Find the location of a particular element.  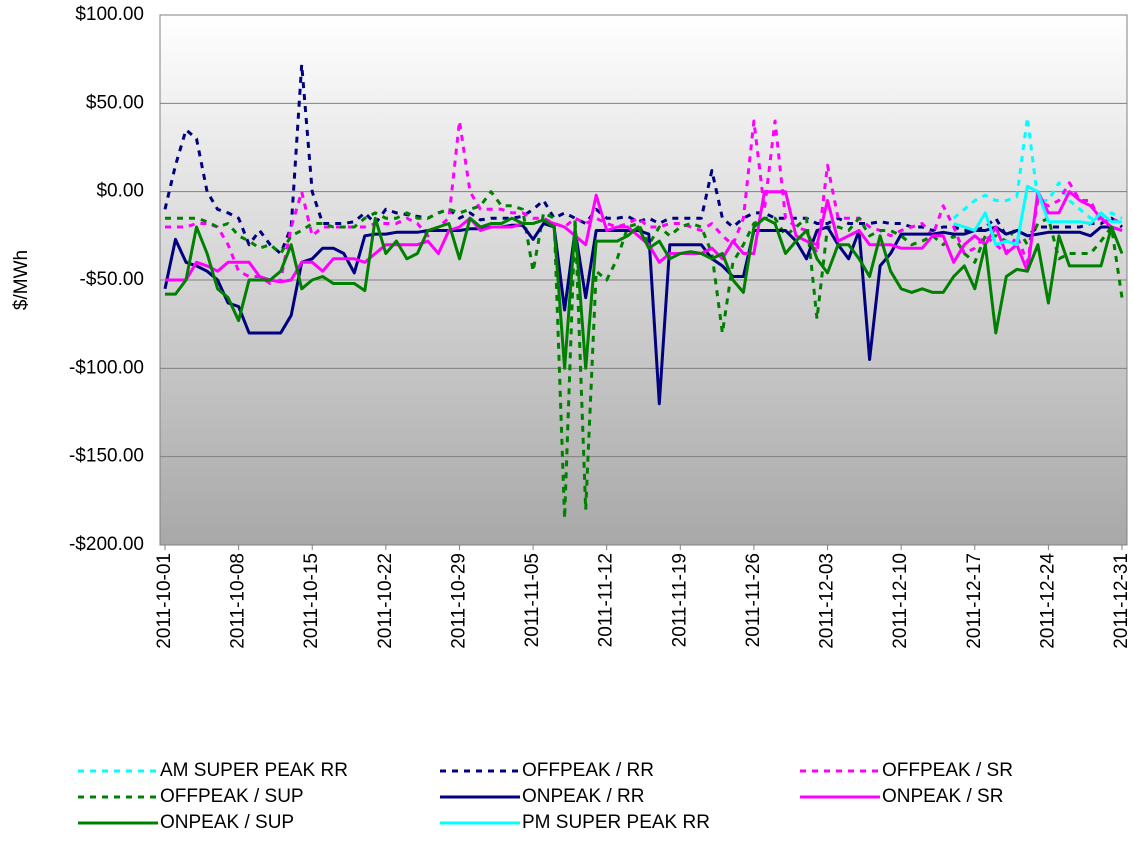

legend-label: PM SUPER PEAK RR is located at coordinates (616, 822).